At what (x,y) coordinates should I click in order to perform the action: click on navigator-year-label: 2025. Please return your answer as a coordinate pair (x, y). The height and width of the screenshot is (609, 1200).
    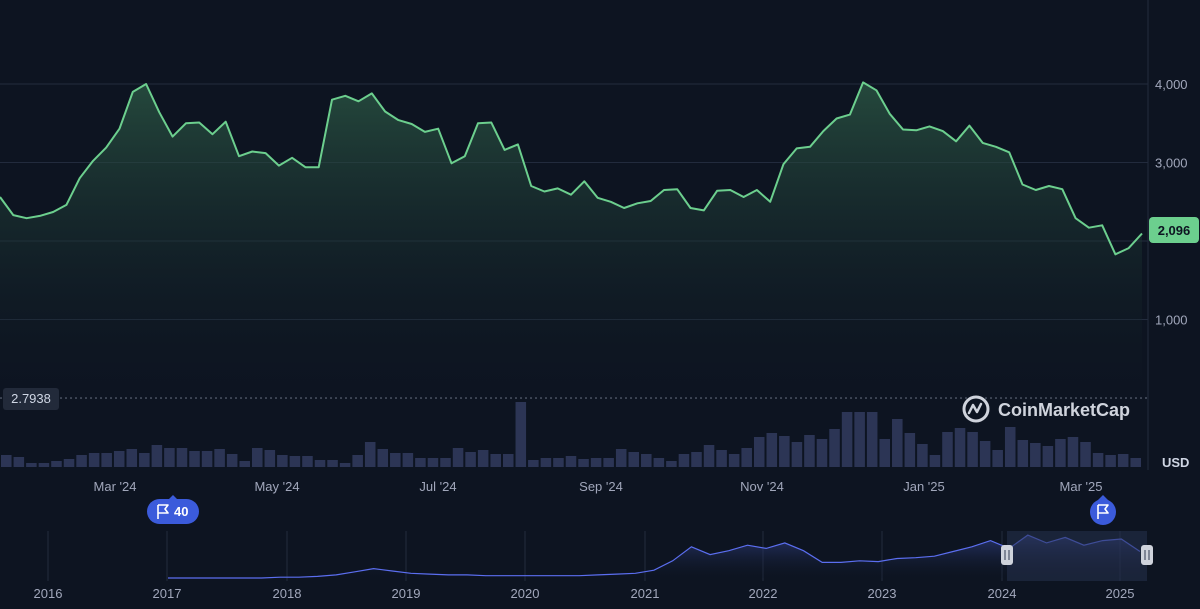
    Looking at the image, I should click on (1120, 593).